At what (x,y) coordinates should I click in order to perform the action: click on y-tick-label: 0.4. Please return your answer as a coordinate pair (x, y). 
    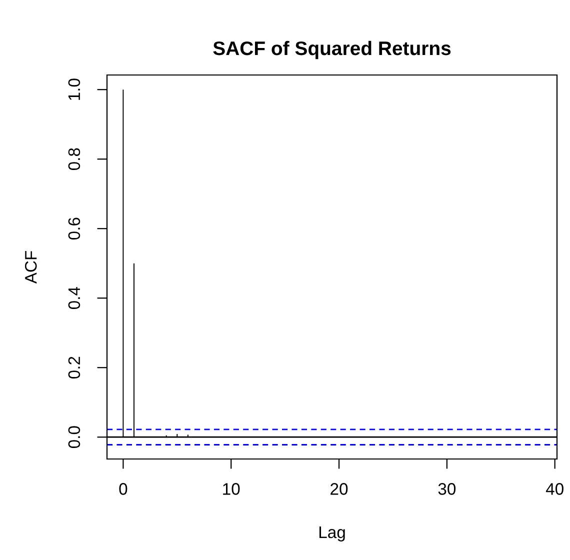
    Looking at the image, I should click on (74, 298).